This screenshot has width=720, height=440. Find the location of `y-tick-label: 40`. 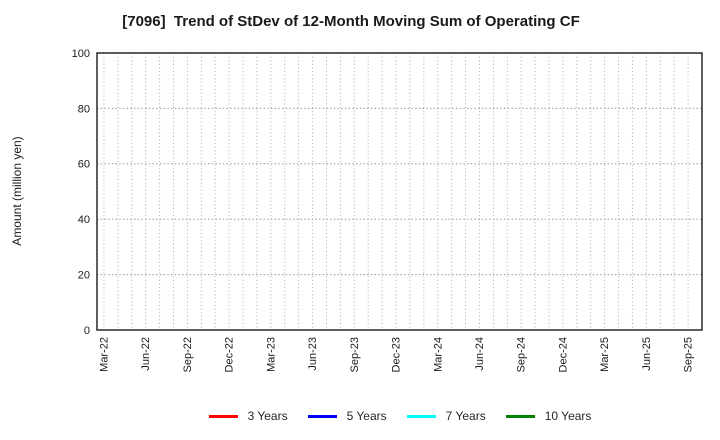

y-tick-label: 40 is located at coordinates (84, 220).